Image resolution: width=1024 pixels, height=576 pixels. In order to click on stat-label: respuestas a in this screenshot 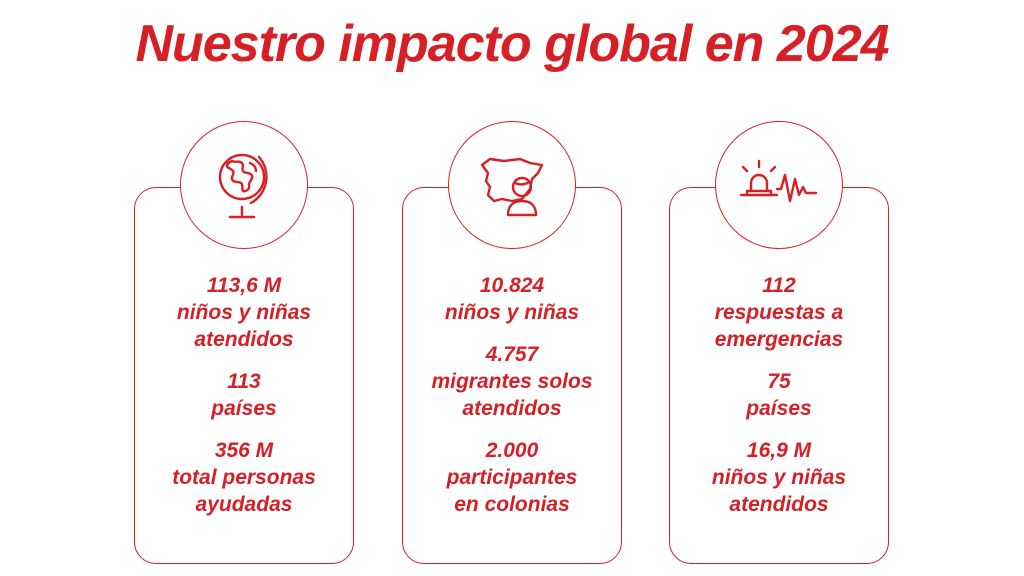, I will do `click(779, 312)`.